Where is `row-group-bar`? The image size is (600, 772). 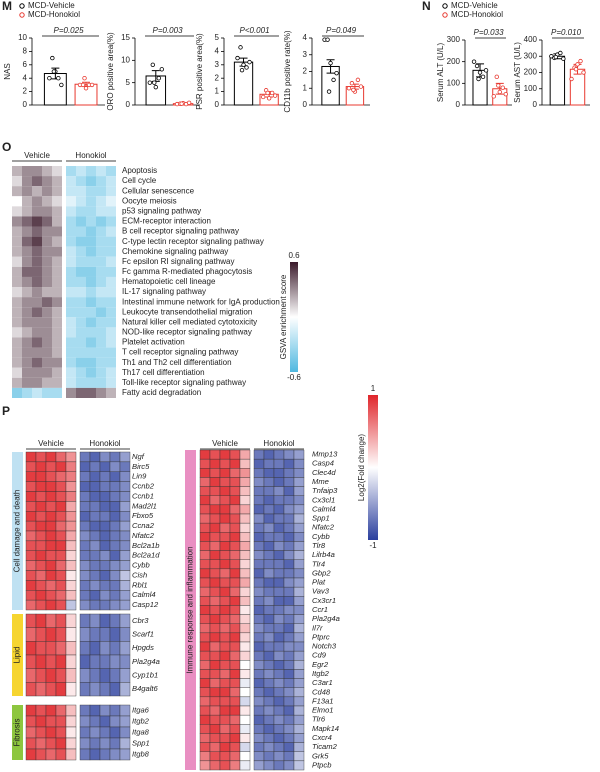
row-group-bar is located at coordinates (17, 655).